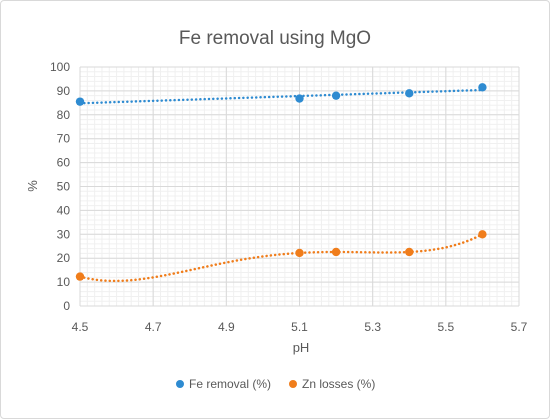 This screenshot has width=550, height=419. I want to click on y-tick-label: 60, so click(64, 163).